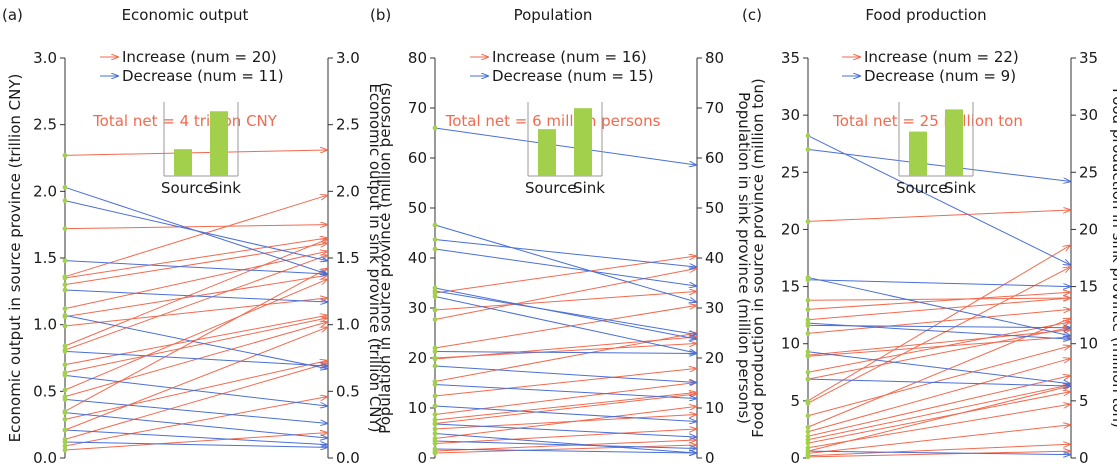 This screenshot has height=473, width=1117. What do you see at coordinates (714, 258) in the screenshot?
I see `right-tick-label: 40` at bounding box center [714, 258].